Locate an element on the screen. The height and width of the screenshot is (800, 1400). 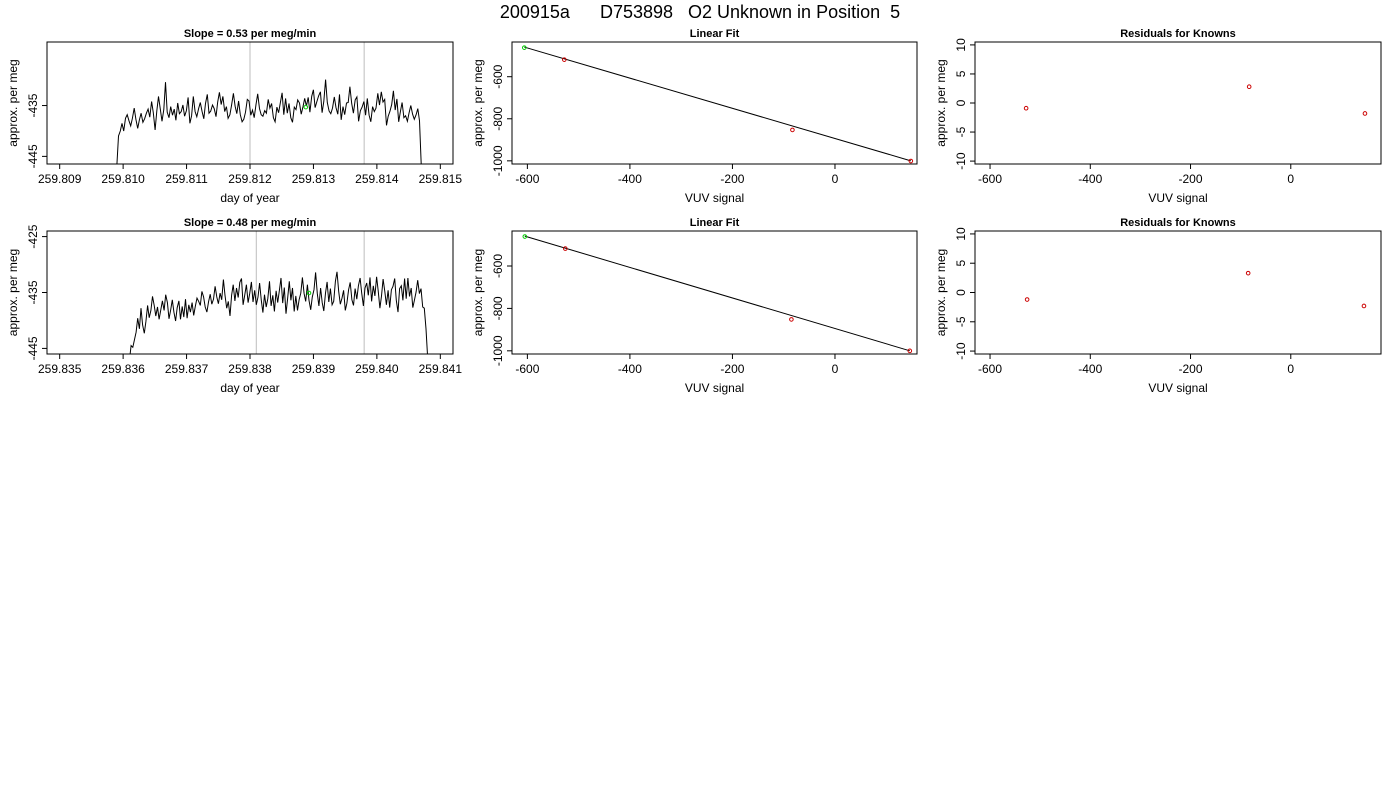
x-tick-label: 259.836 is located at coordinates (123, 369).